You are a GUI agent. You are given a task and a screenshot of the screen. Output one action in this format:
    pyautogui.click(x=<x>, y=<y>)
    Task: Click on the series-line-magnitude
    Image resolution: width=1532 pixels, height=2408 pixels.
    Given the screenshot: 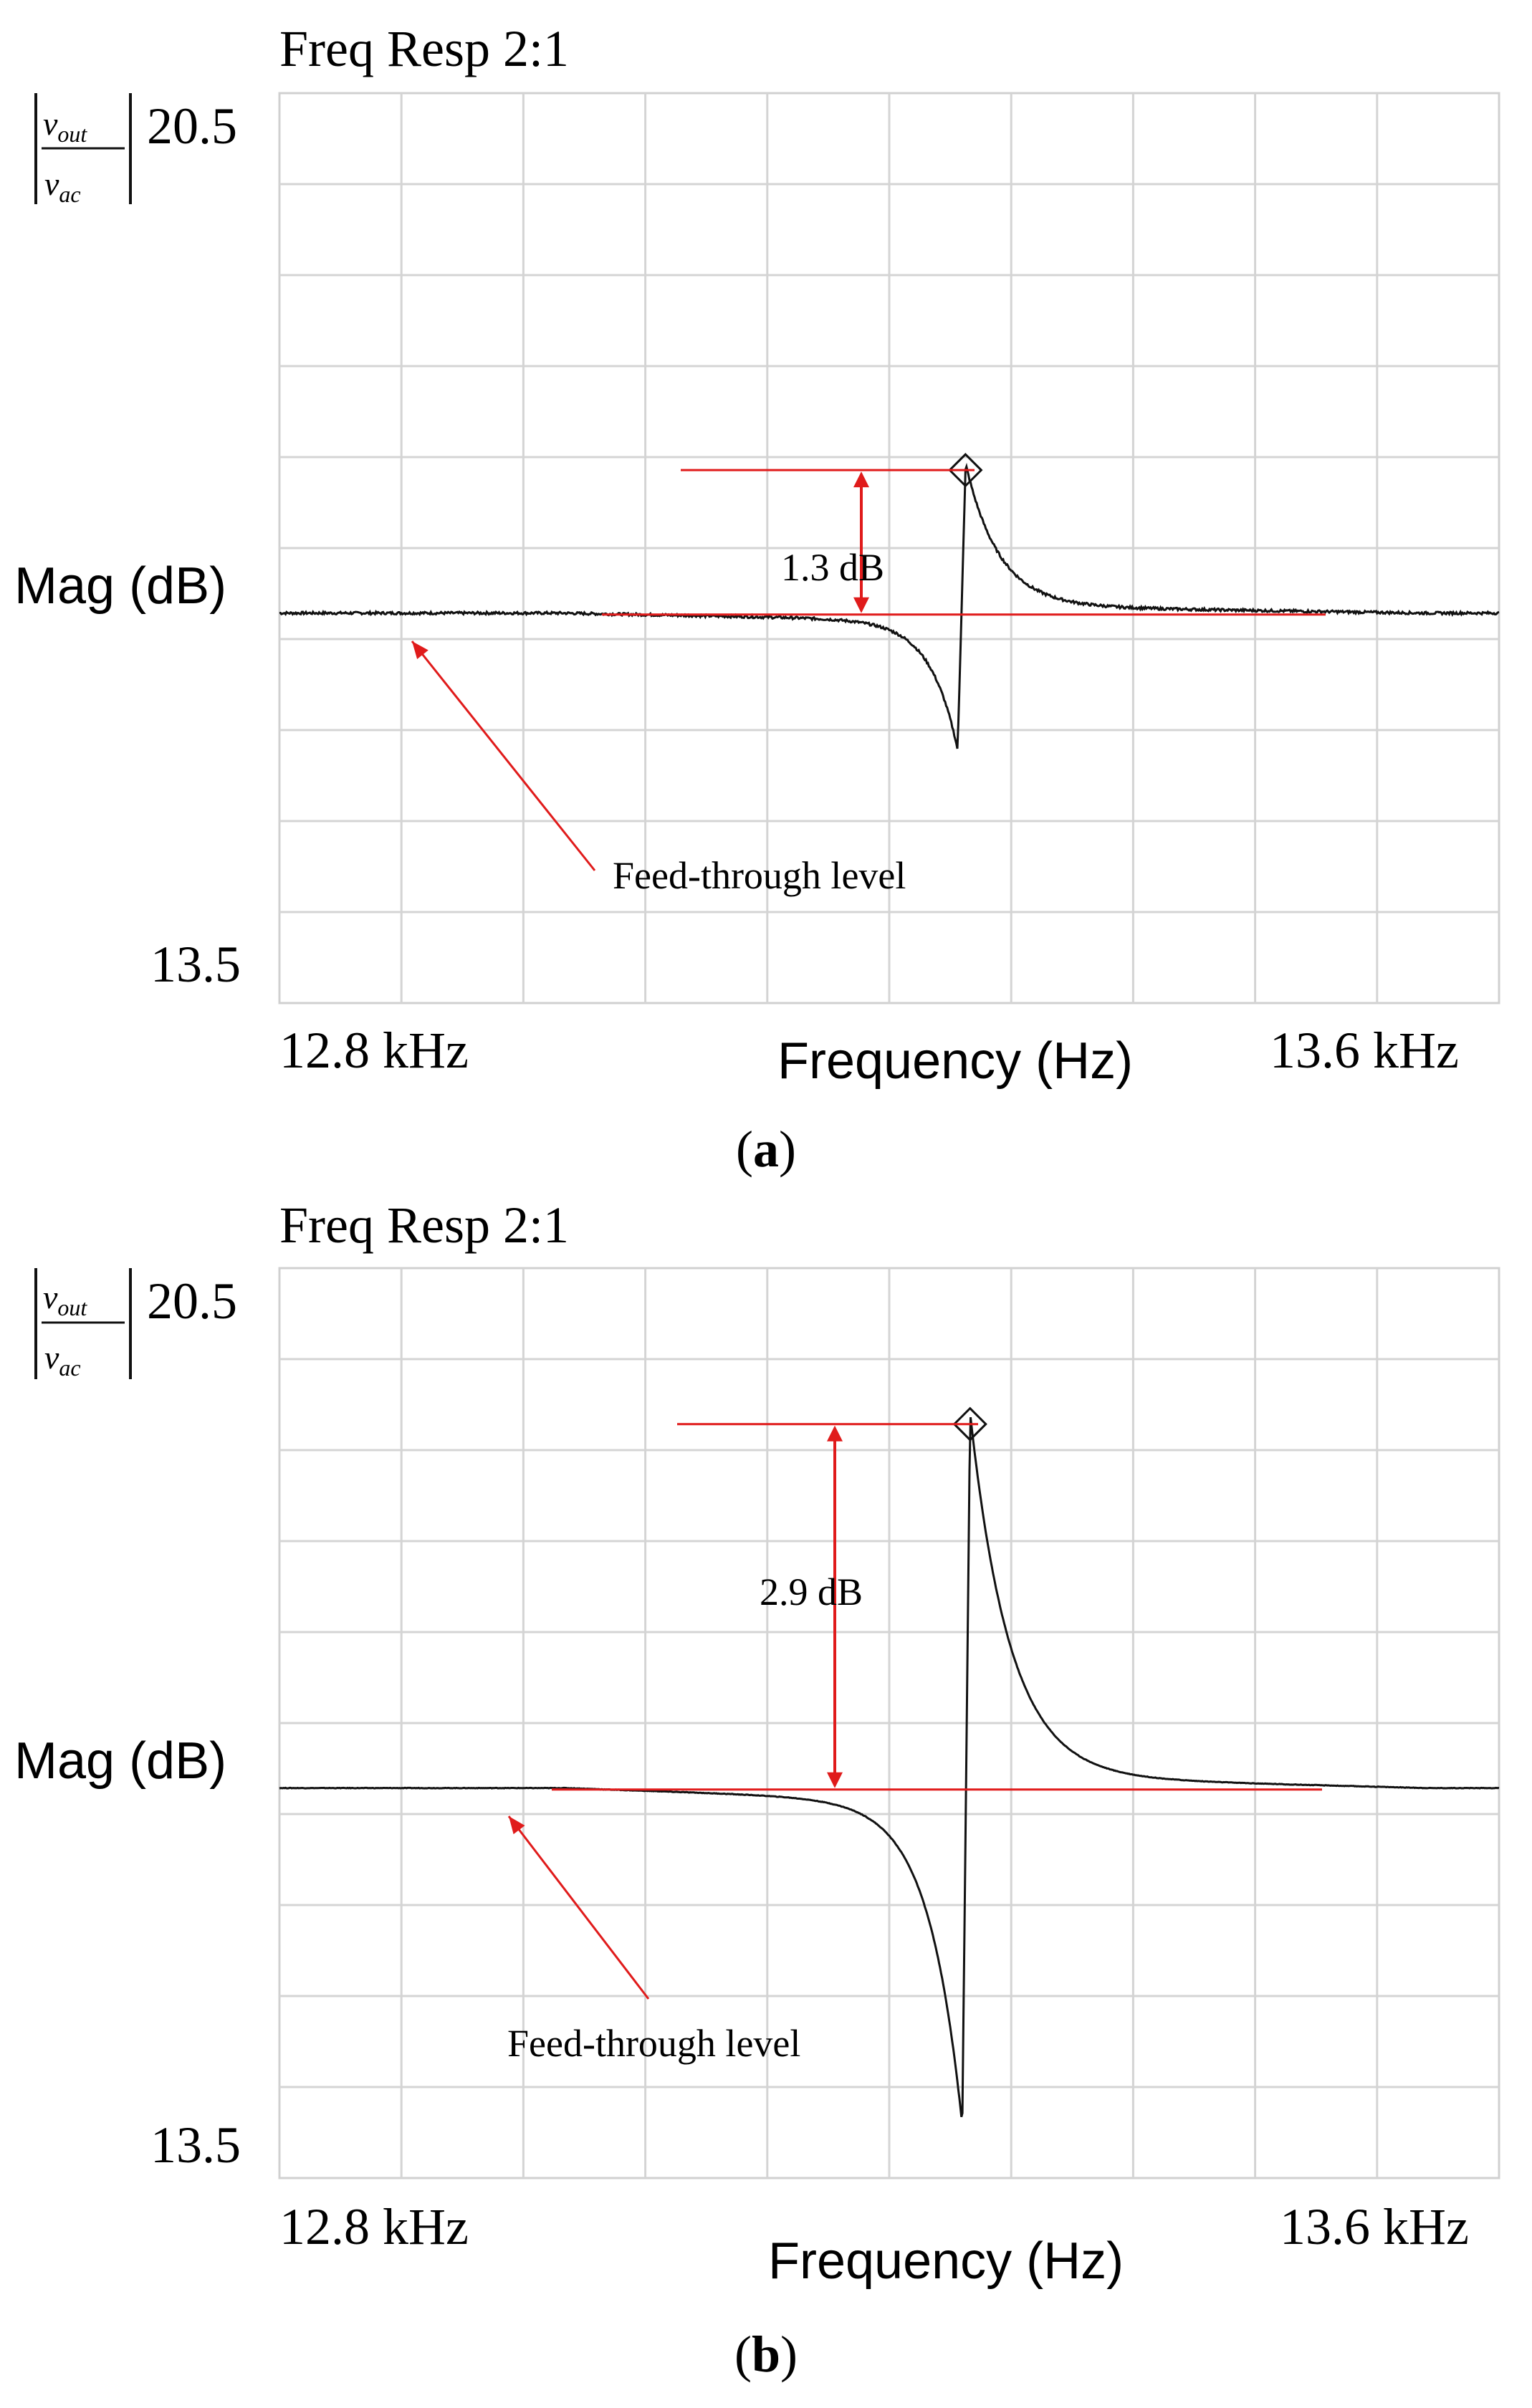 What is the action you would take?
    pyautogui.click(x=889, y=605)
    